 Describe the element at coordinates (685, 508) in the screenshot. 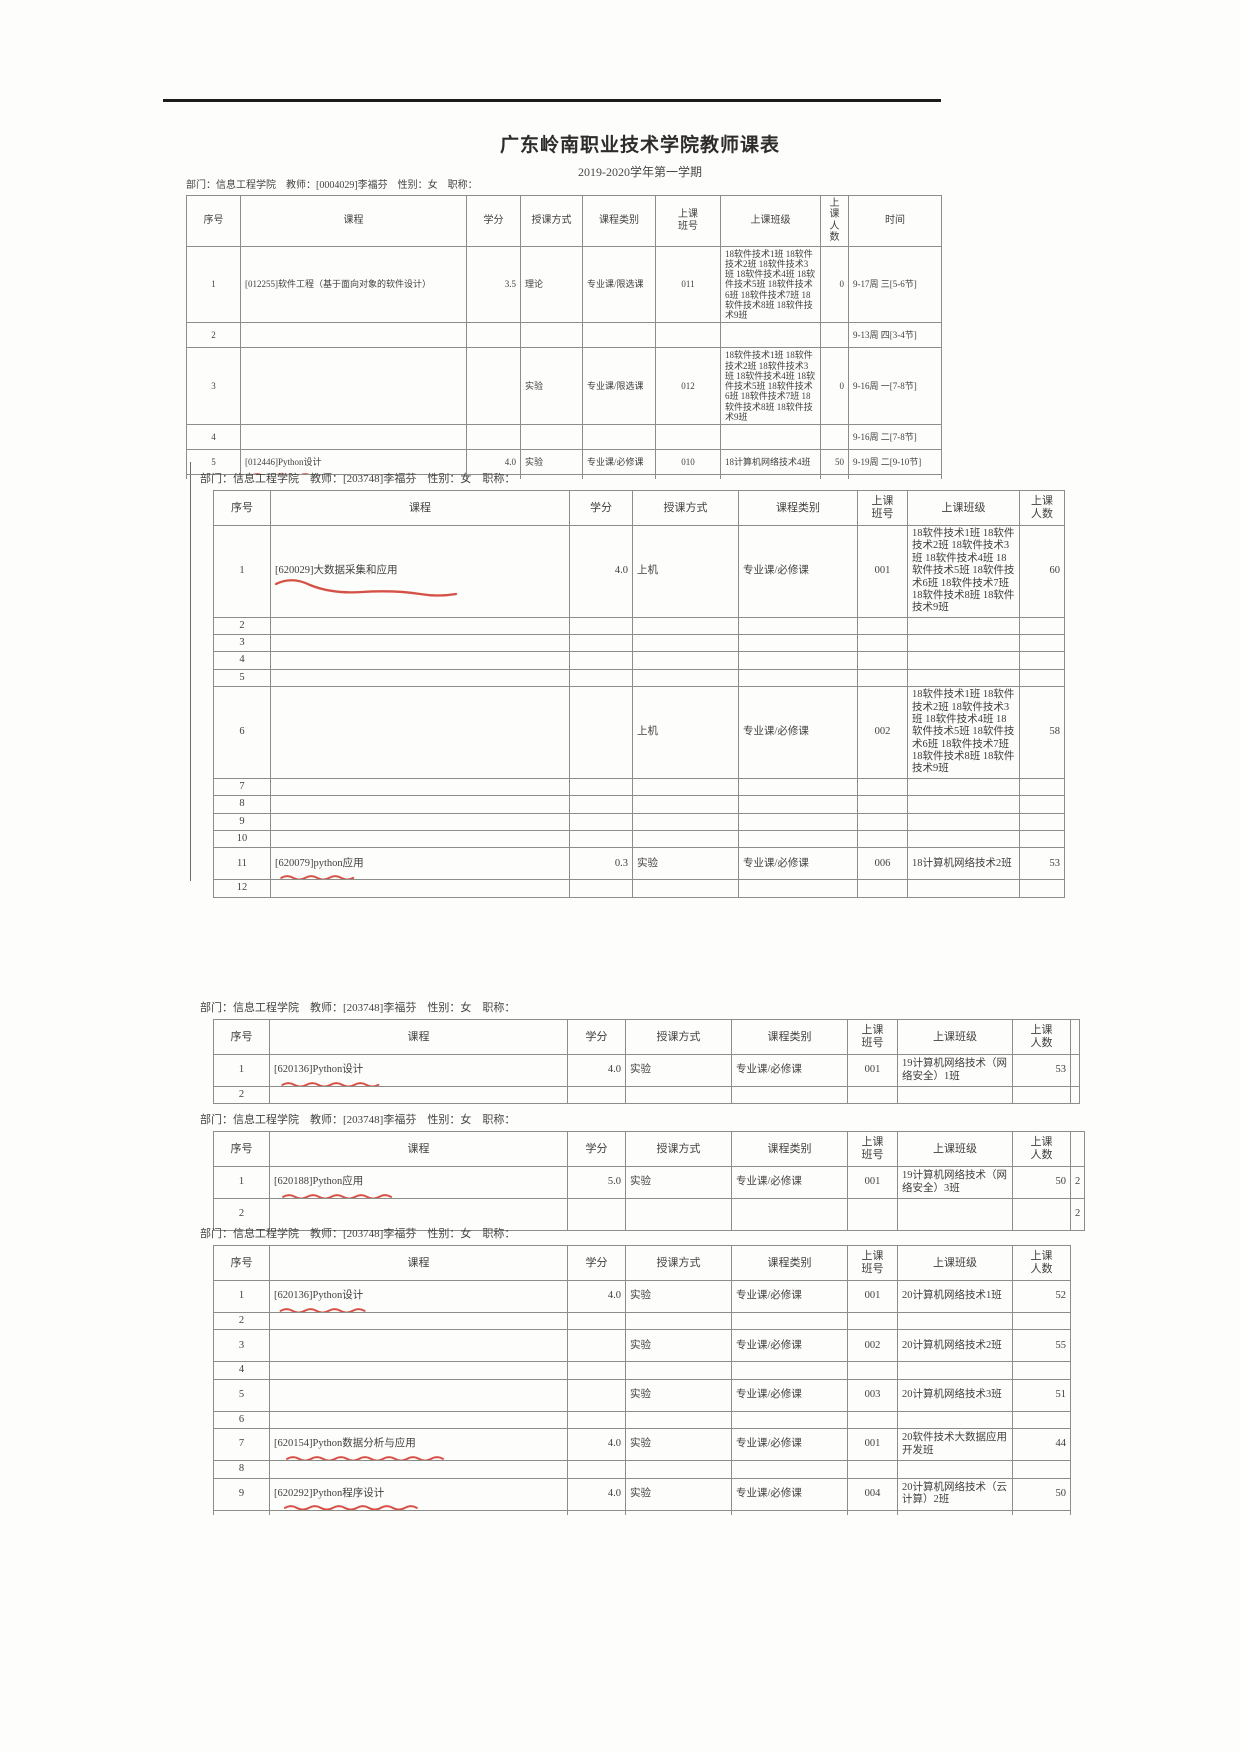

I see `column-header-teaching-method: 授课方式` at that location.